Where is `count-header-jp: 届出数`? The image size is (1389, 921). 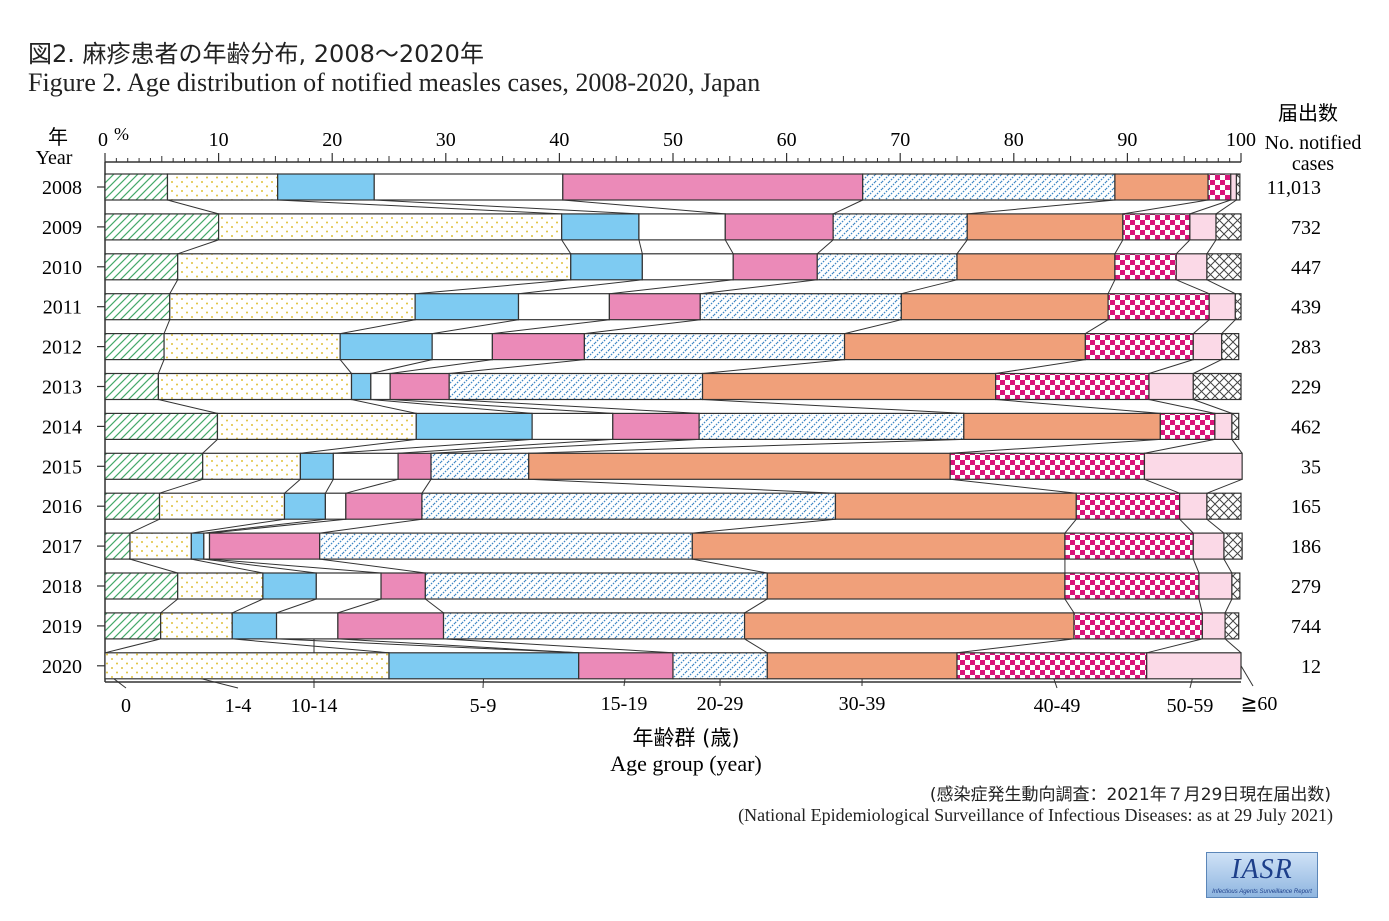
count-header-jp: 届出数 is located at coordinates (1308, 113).